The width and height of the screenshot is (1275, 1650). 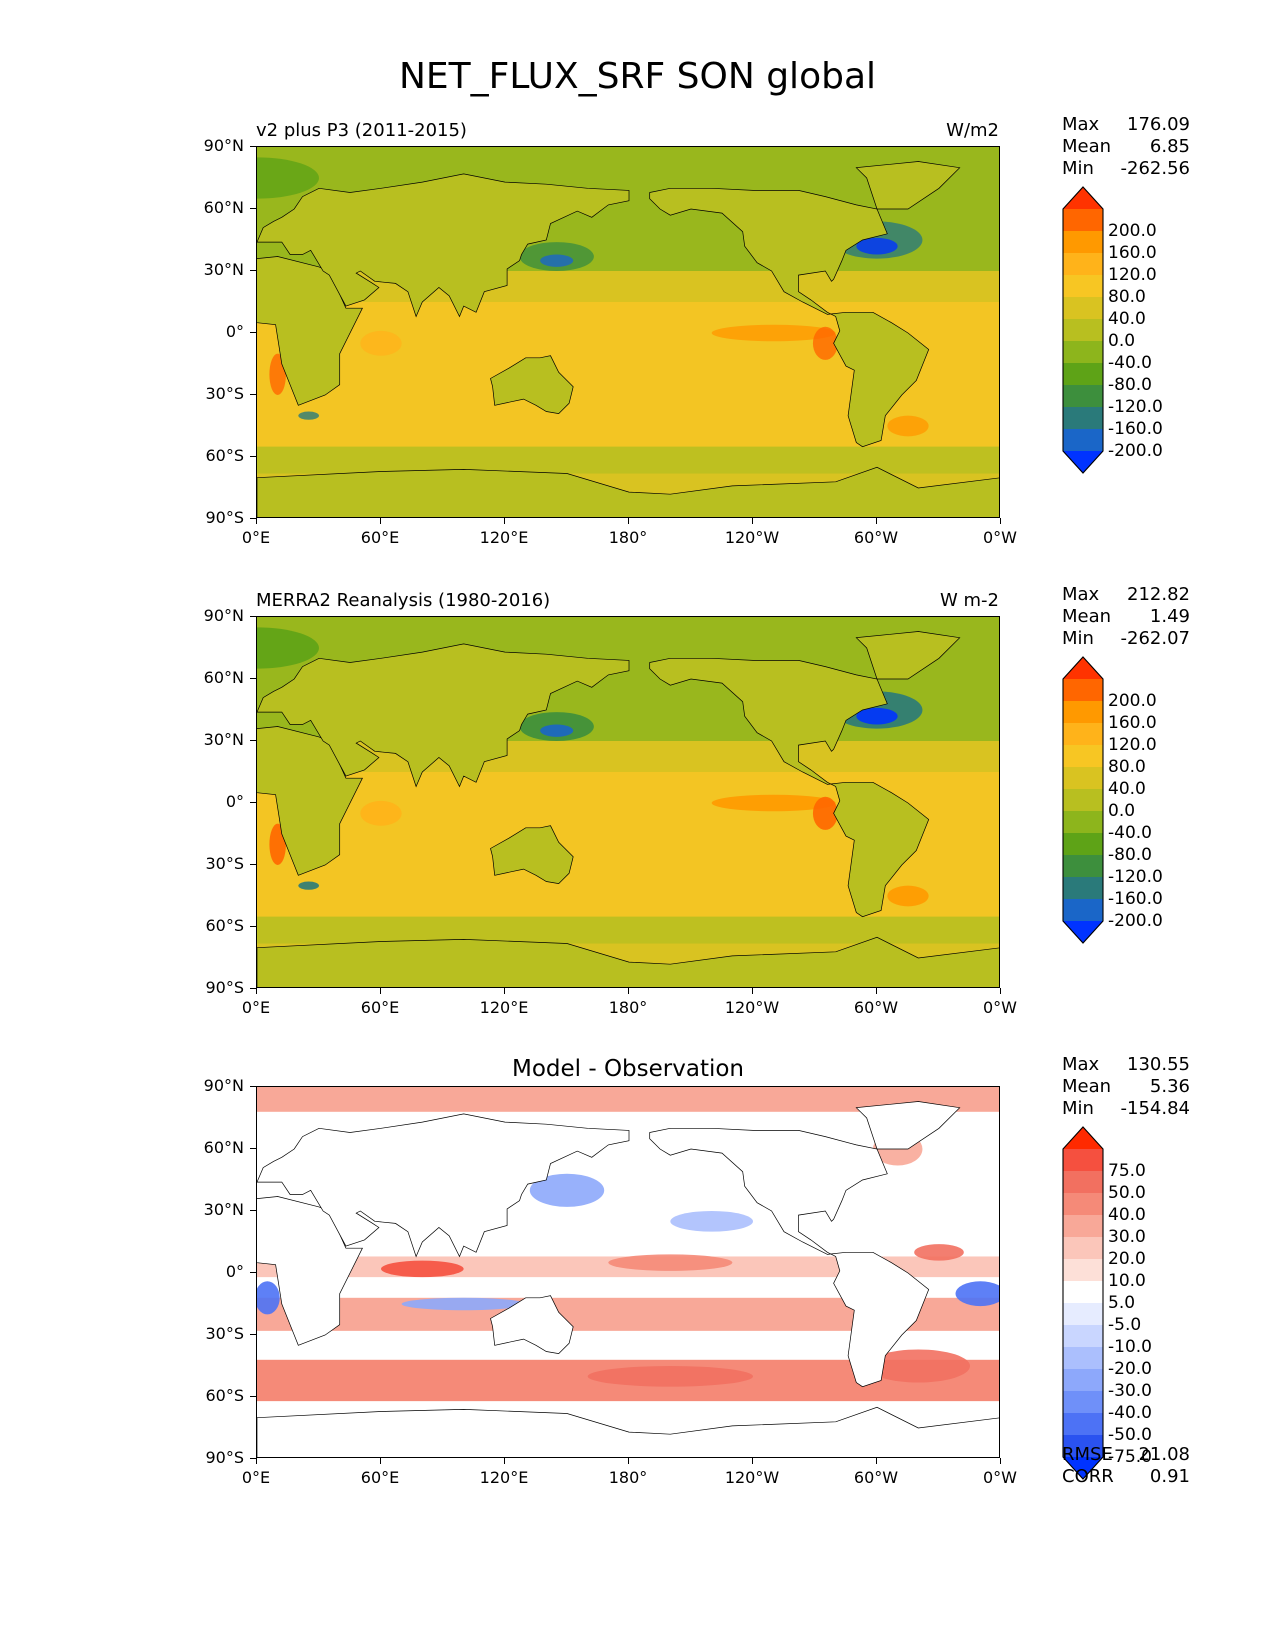 What do you see at coordinates (1132, 701) in the screenshot?
I see `colorbar-label: 200.0` at bounding box center [1132, 701].